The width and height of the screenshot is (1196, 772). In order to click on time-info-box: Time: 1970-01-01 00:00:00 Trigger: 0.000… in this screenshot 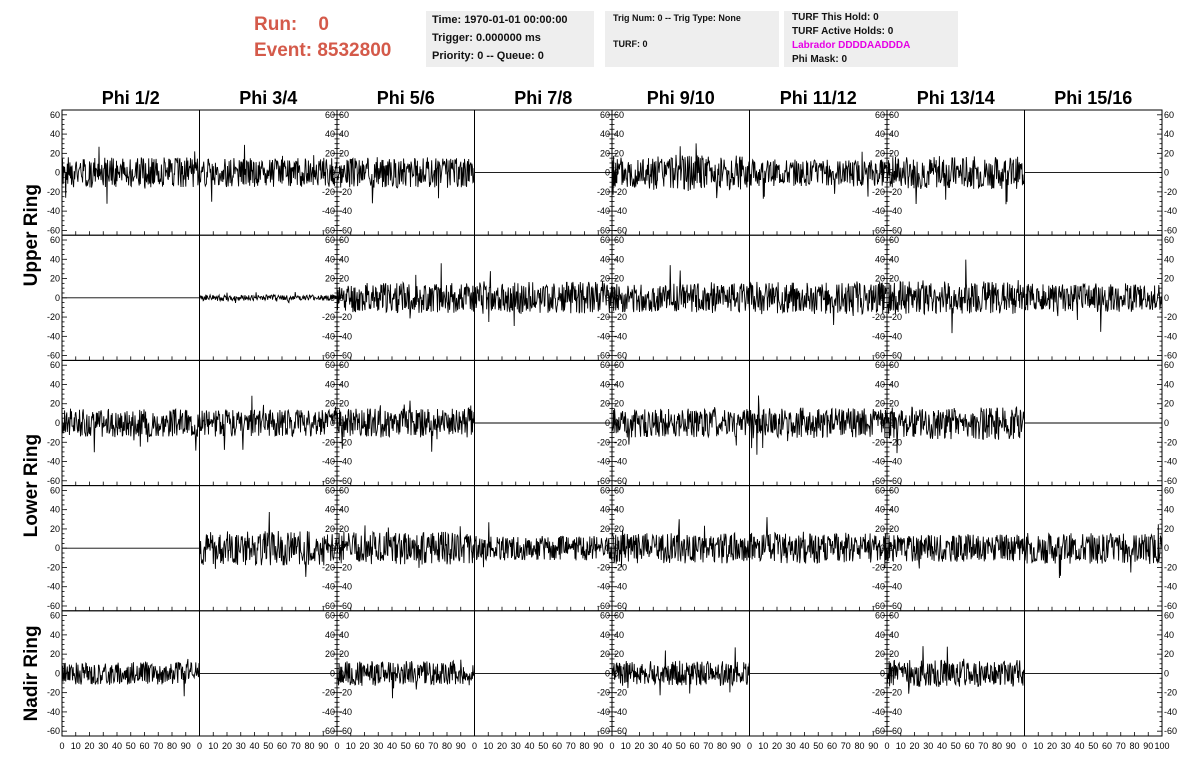, I will do `click(510, 39)`.